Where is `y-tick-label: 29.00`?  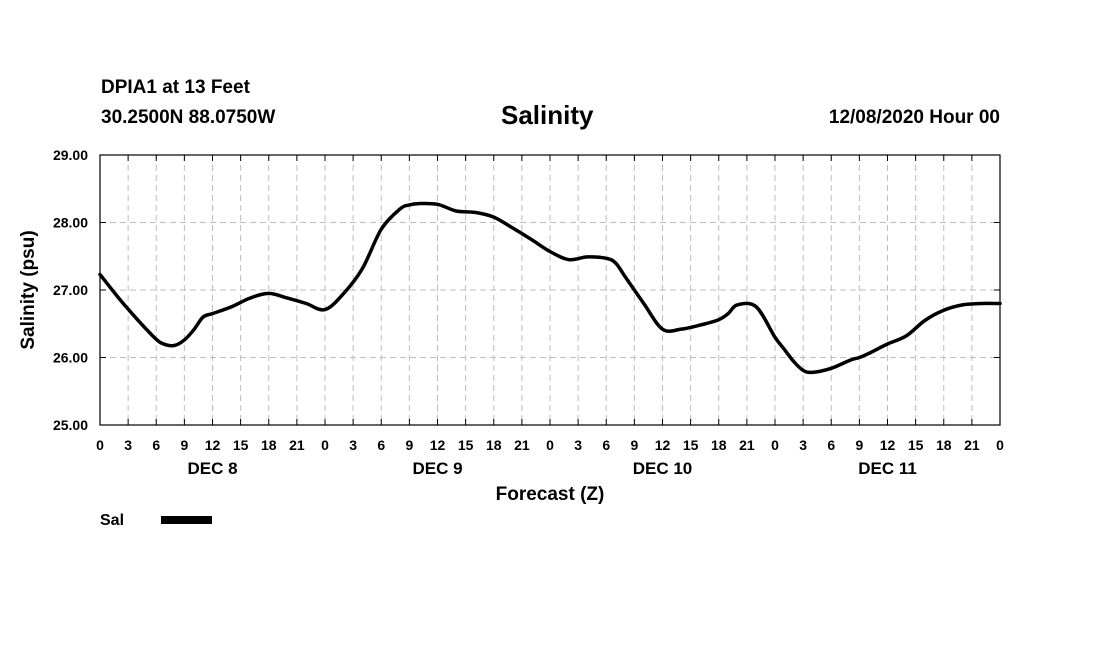 y-tick-label: 29.00 is located at coordinates (70, 155).